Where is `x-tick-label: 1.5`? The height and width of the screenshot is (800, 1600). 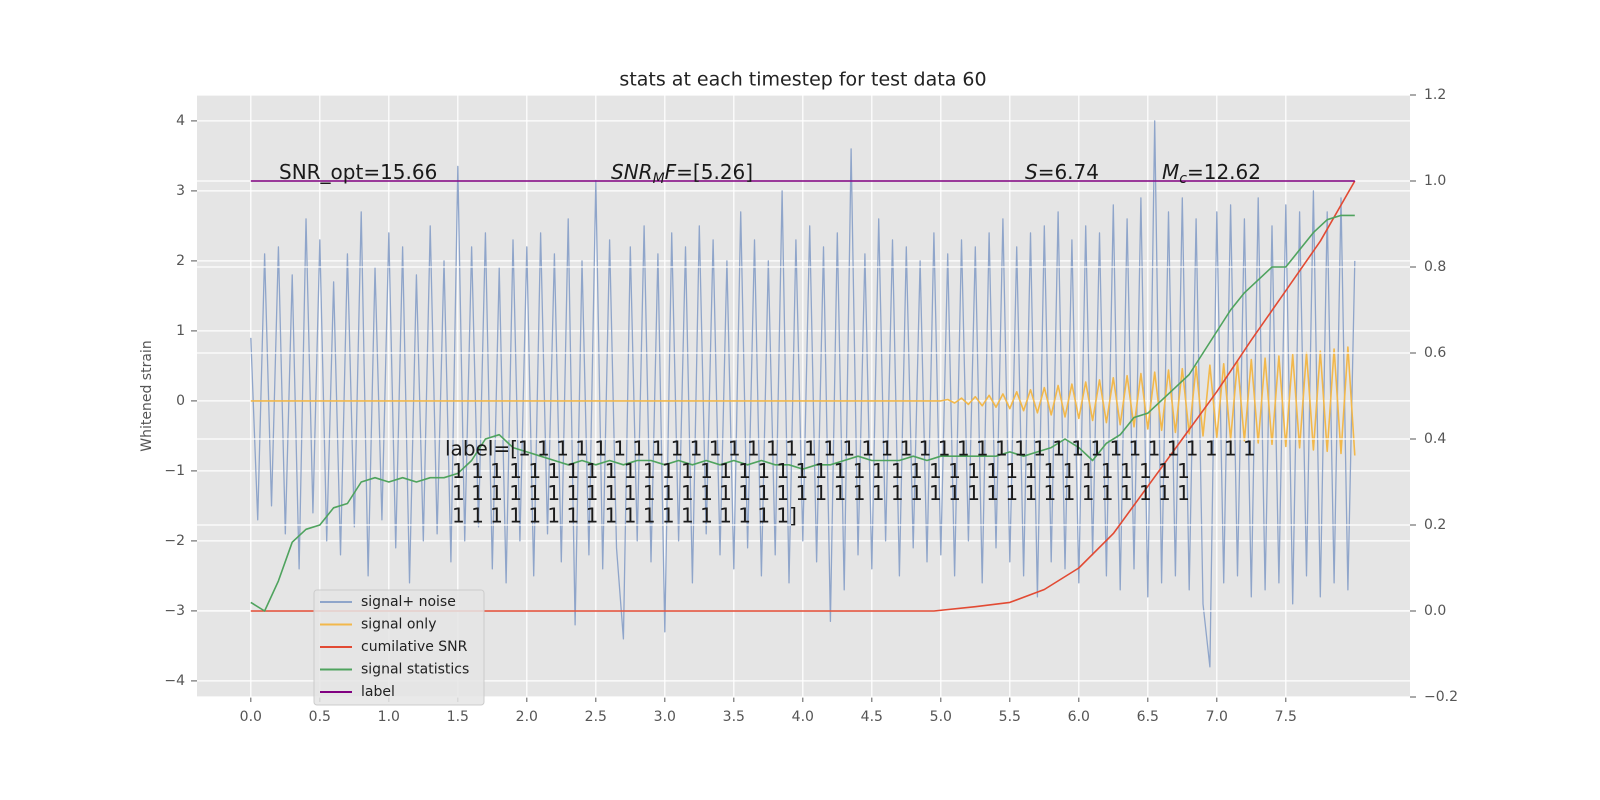 x-tick-label: 1.5 is located at coordinates (458, 717).